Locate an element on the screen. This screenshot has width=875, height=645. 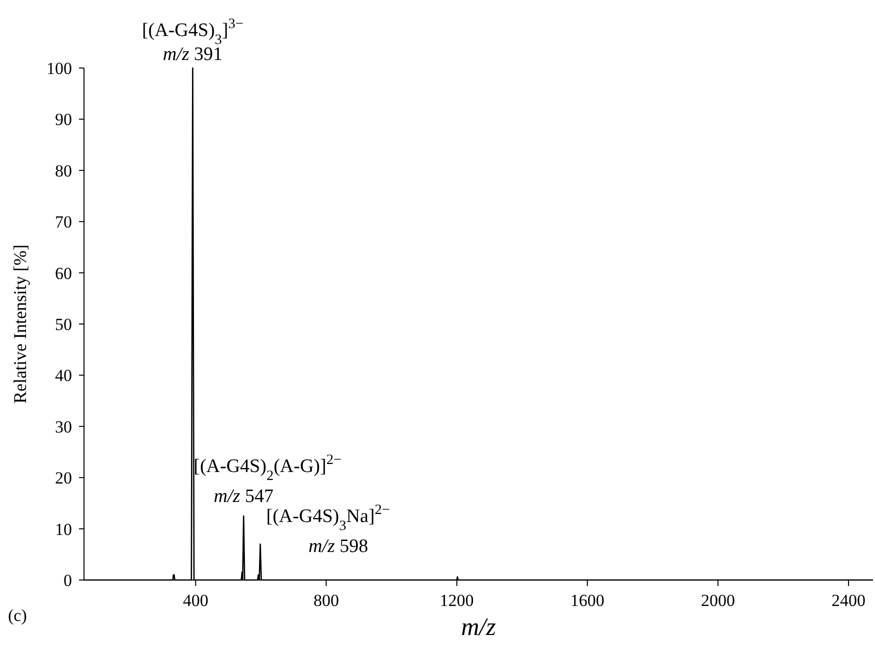
y-tick-label: 90 is located at coordinates (63, 120).